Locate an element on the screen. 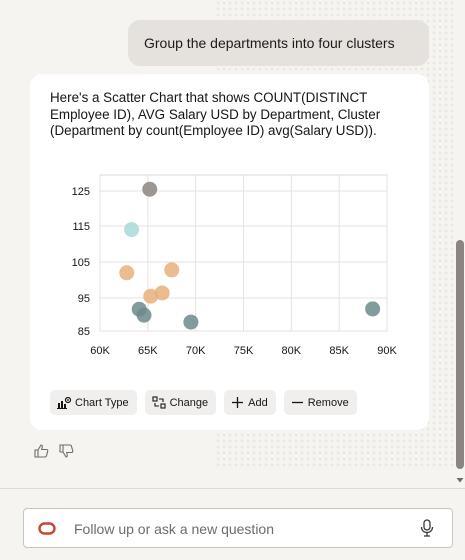  chart-type-label: Chart Type is located at coordinates (102, 402).